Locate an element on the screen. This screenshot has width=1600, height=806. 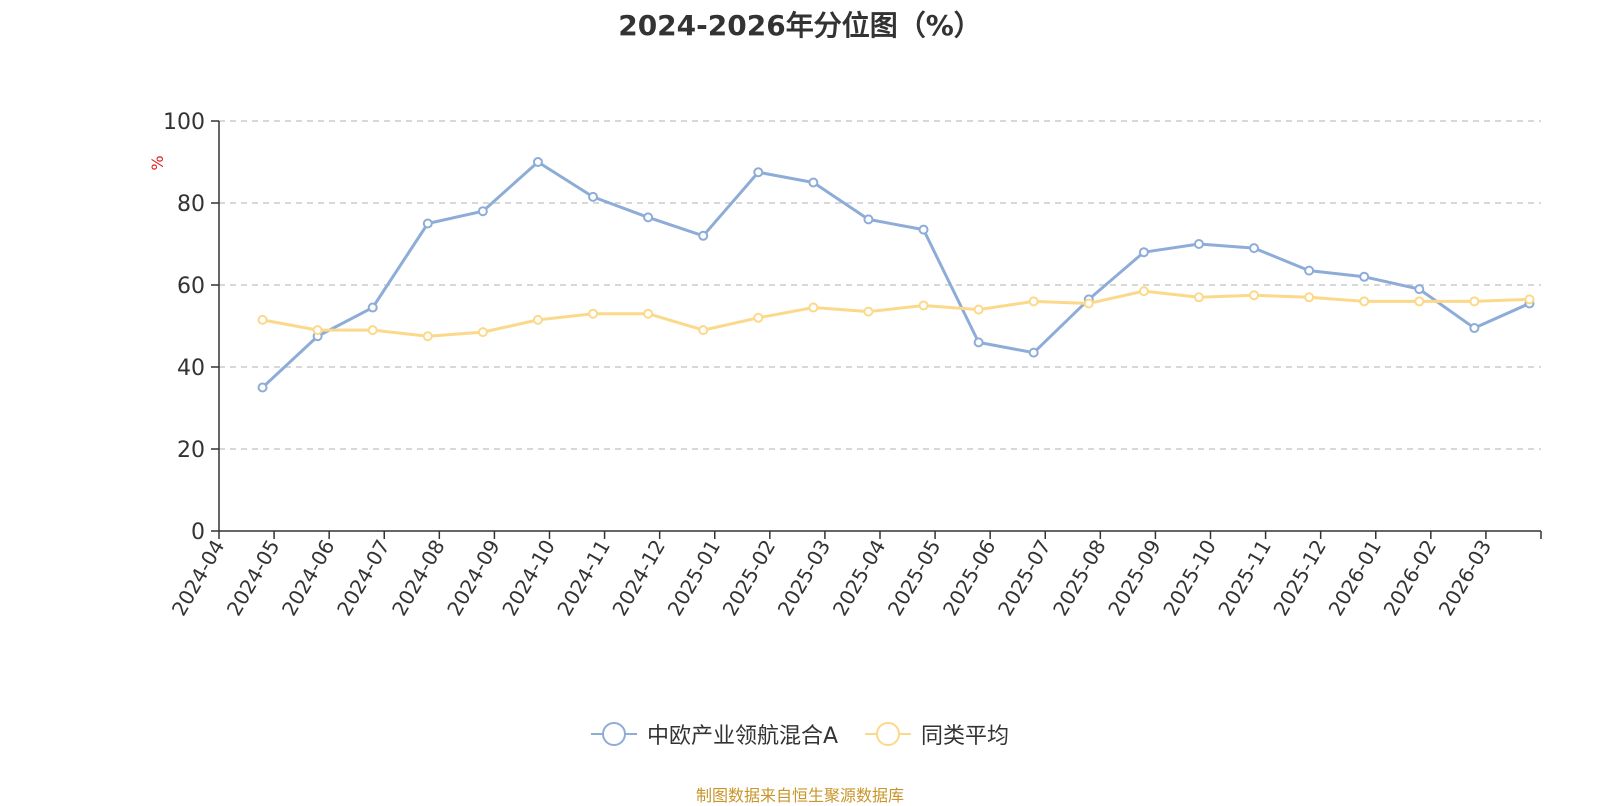
y-tick-label: 40 is located at coordinates (191, 368).